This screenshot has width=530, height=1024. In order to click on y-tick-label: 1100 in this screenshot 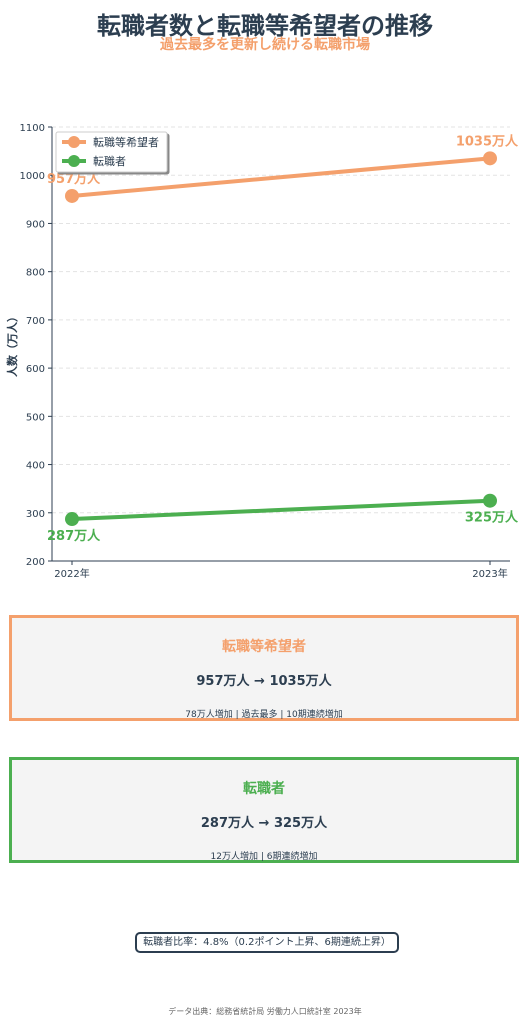, I will do `click(32, 128)`.